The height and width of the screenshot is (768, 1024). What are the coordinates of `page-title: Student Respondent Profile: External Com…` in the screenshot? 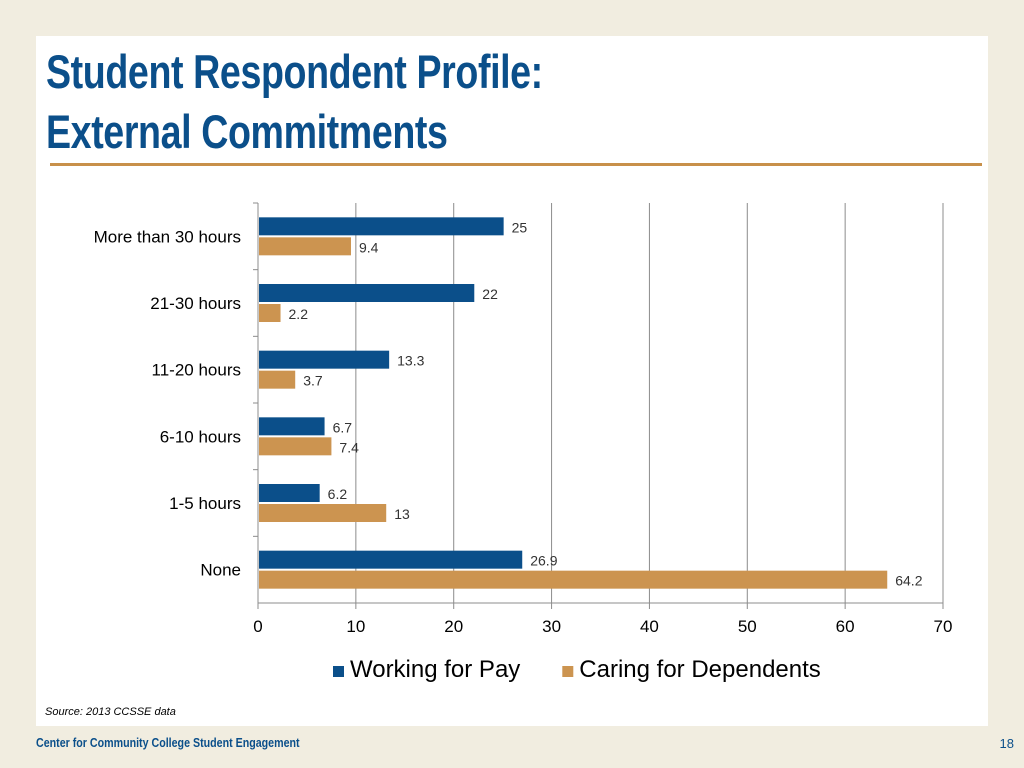 It's located at (294, 102).